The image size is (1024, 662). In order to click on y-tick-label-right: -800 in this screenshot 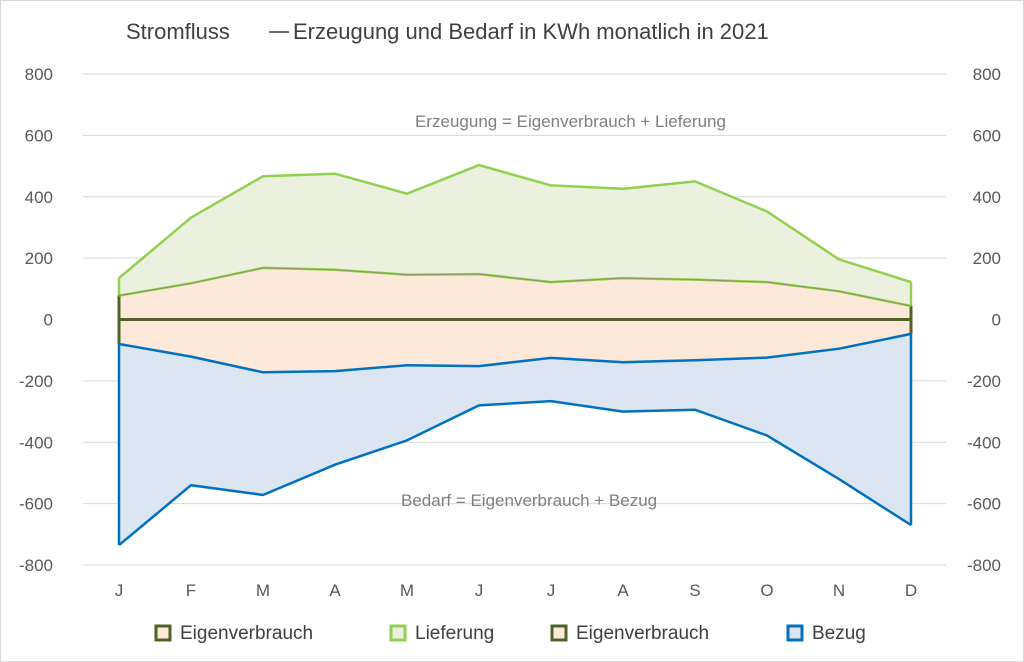, I will do `click(984, 565)`.